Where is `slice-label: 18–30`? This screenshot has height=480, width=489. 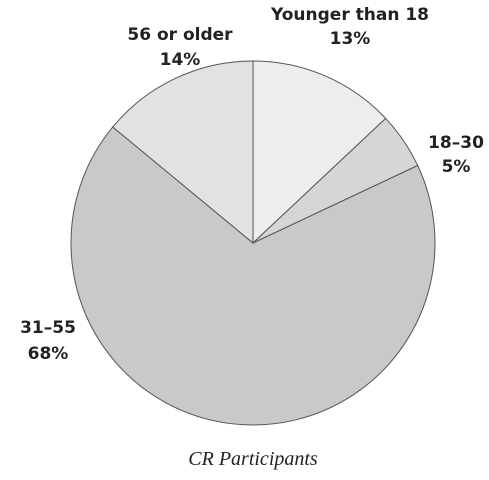
slice-label: 18–30 is located at coordinates (456, 143).